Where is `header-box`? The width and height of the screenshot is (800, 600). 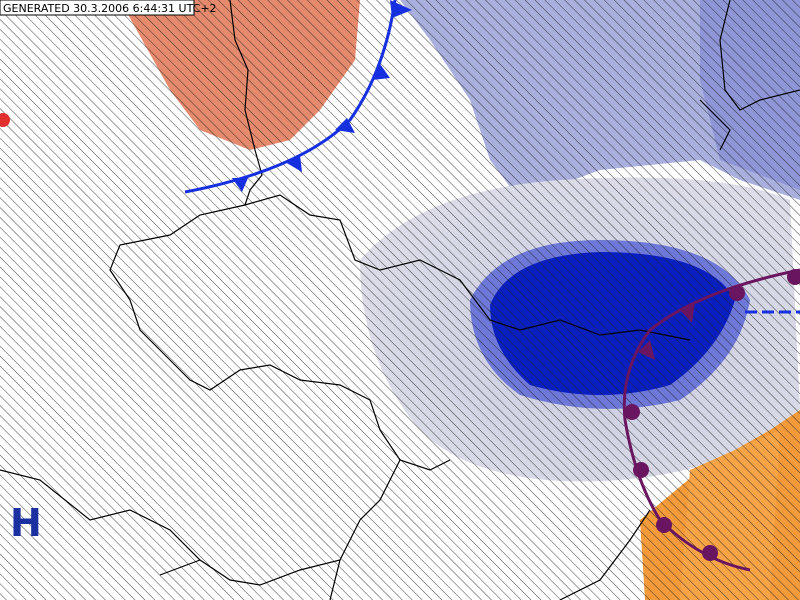
header-box is located at coordinates (97, 8).